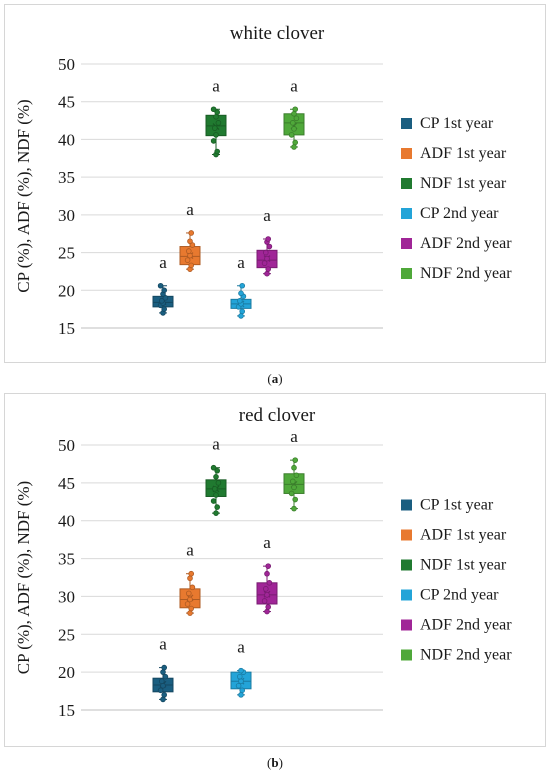  I want to click on y-tick-label: 40, so click(66, 139).